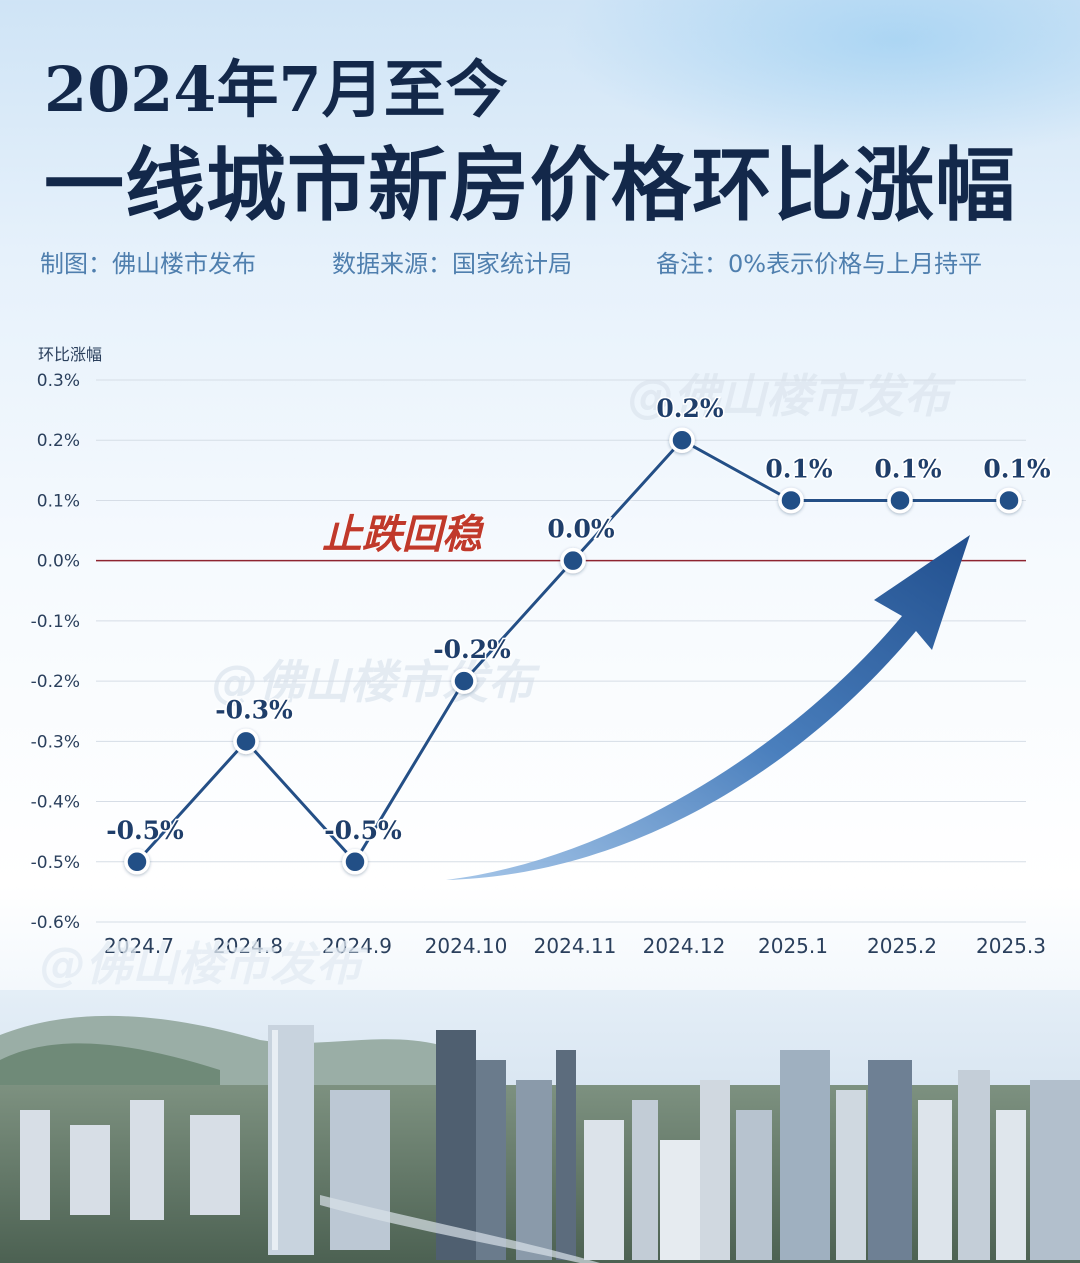 Image resolution: width=1080 pixels, height=1263 pixels. I want to click on y-tick-label: 0.2%, so click(58, 441).